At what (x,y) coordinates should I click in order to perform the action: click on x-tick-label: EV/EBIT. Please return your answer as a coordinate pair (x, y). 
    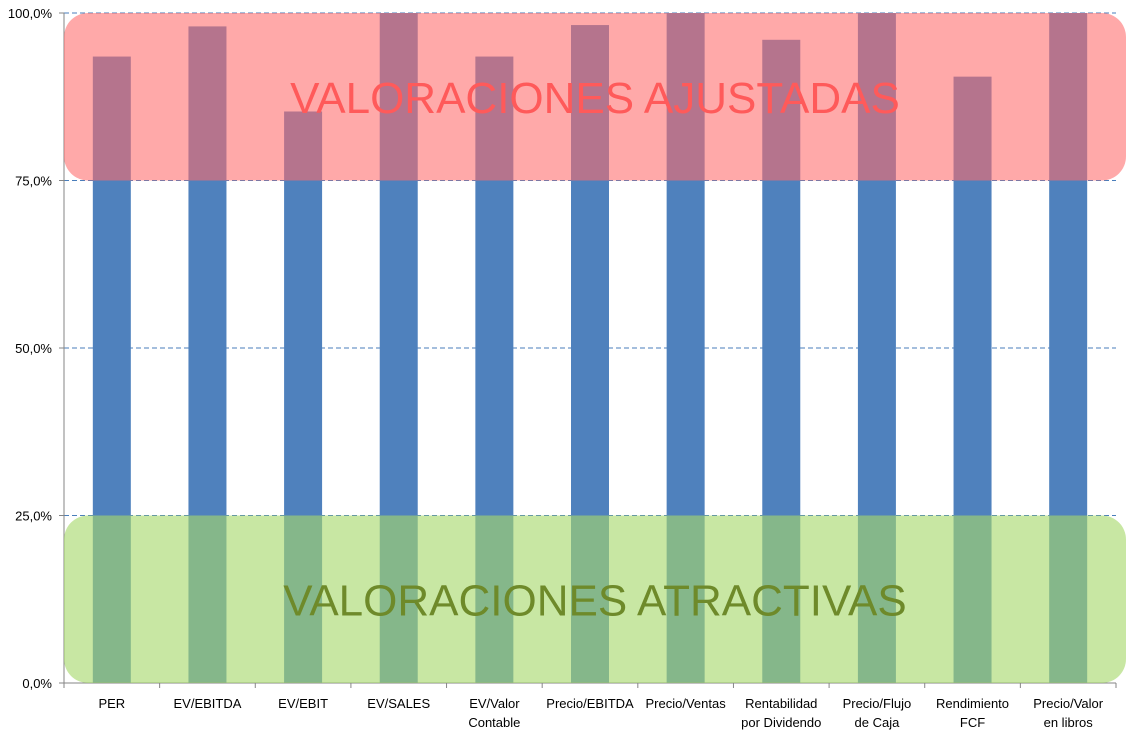
    Looking at the image, I should click on (303, 703).